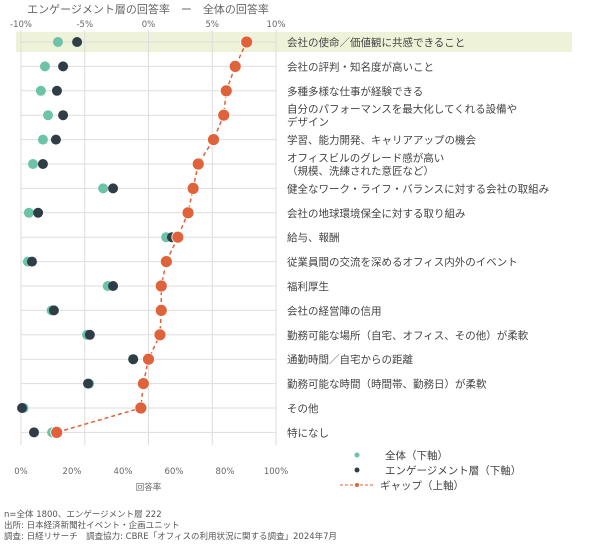 This screenshot has height=544, width=600. I want to click on bottom-axis-tick-label: 80%, so click(225, 472).